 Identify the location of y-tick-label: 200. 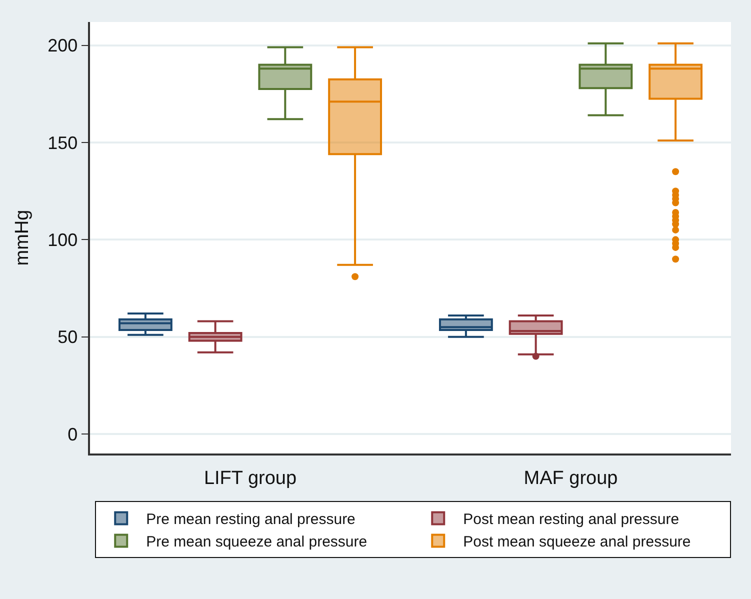
(63, 46).